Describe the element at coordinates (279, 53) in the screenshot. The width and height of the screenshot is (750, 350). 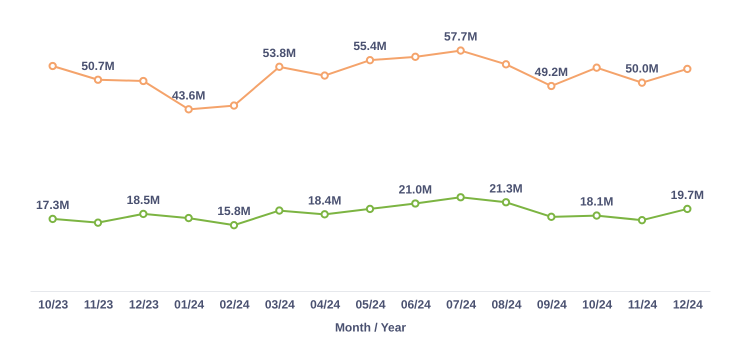
I see `data-label: 53.8M` at that location.